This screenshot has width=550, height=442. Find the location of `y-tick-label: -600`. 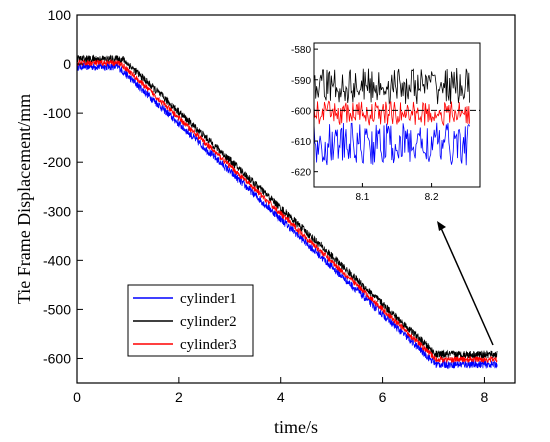

y-tick-label: -600 is located at coordinates (57, 358).